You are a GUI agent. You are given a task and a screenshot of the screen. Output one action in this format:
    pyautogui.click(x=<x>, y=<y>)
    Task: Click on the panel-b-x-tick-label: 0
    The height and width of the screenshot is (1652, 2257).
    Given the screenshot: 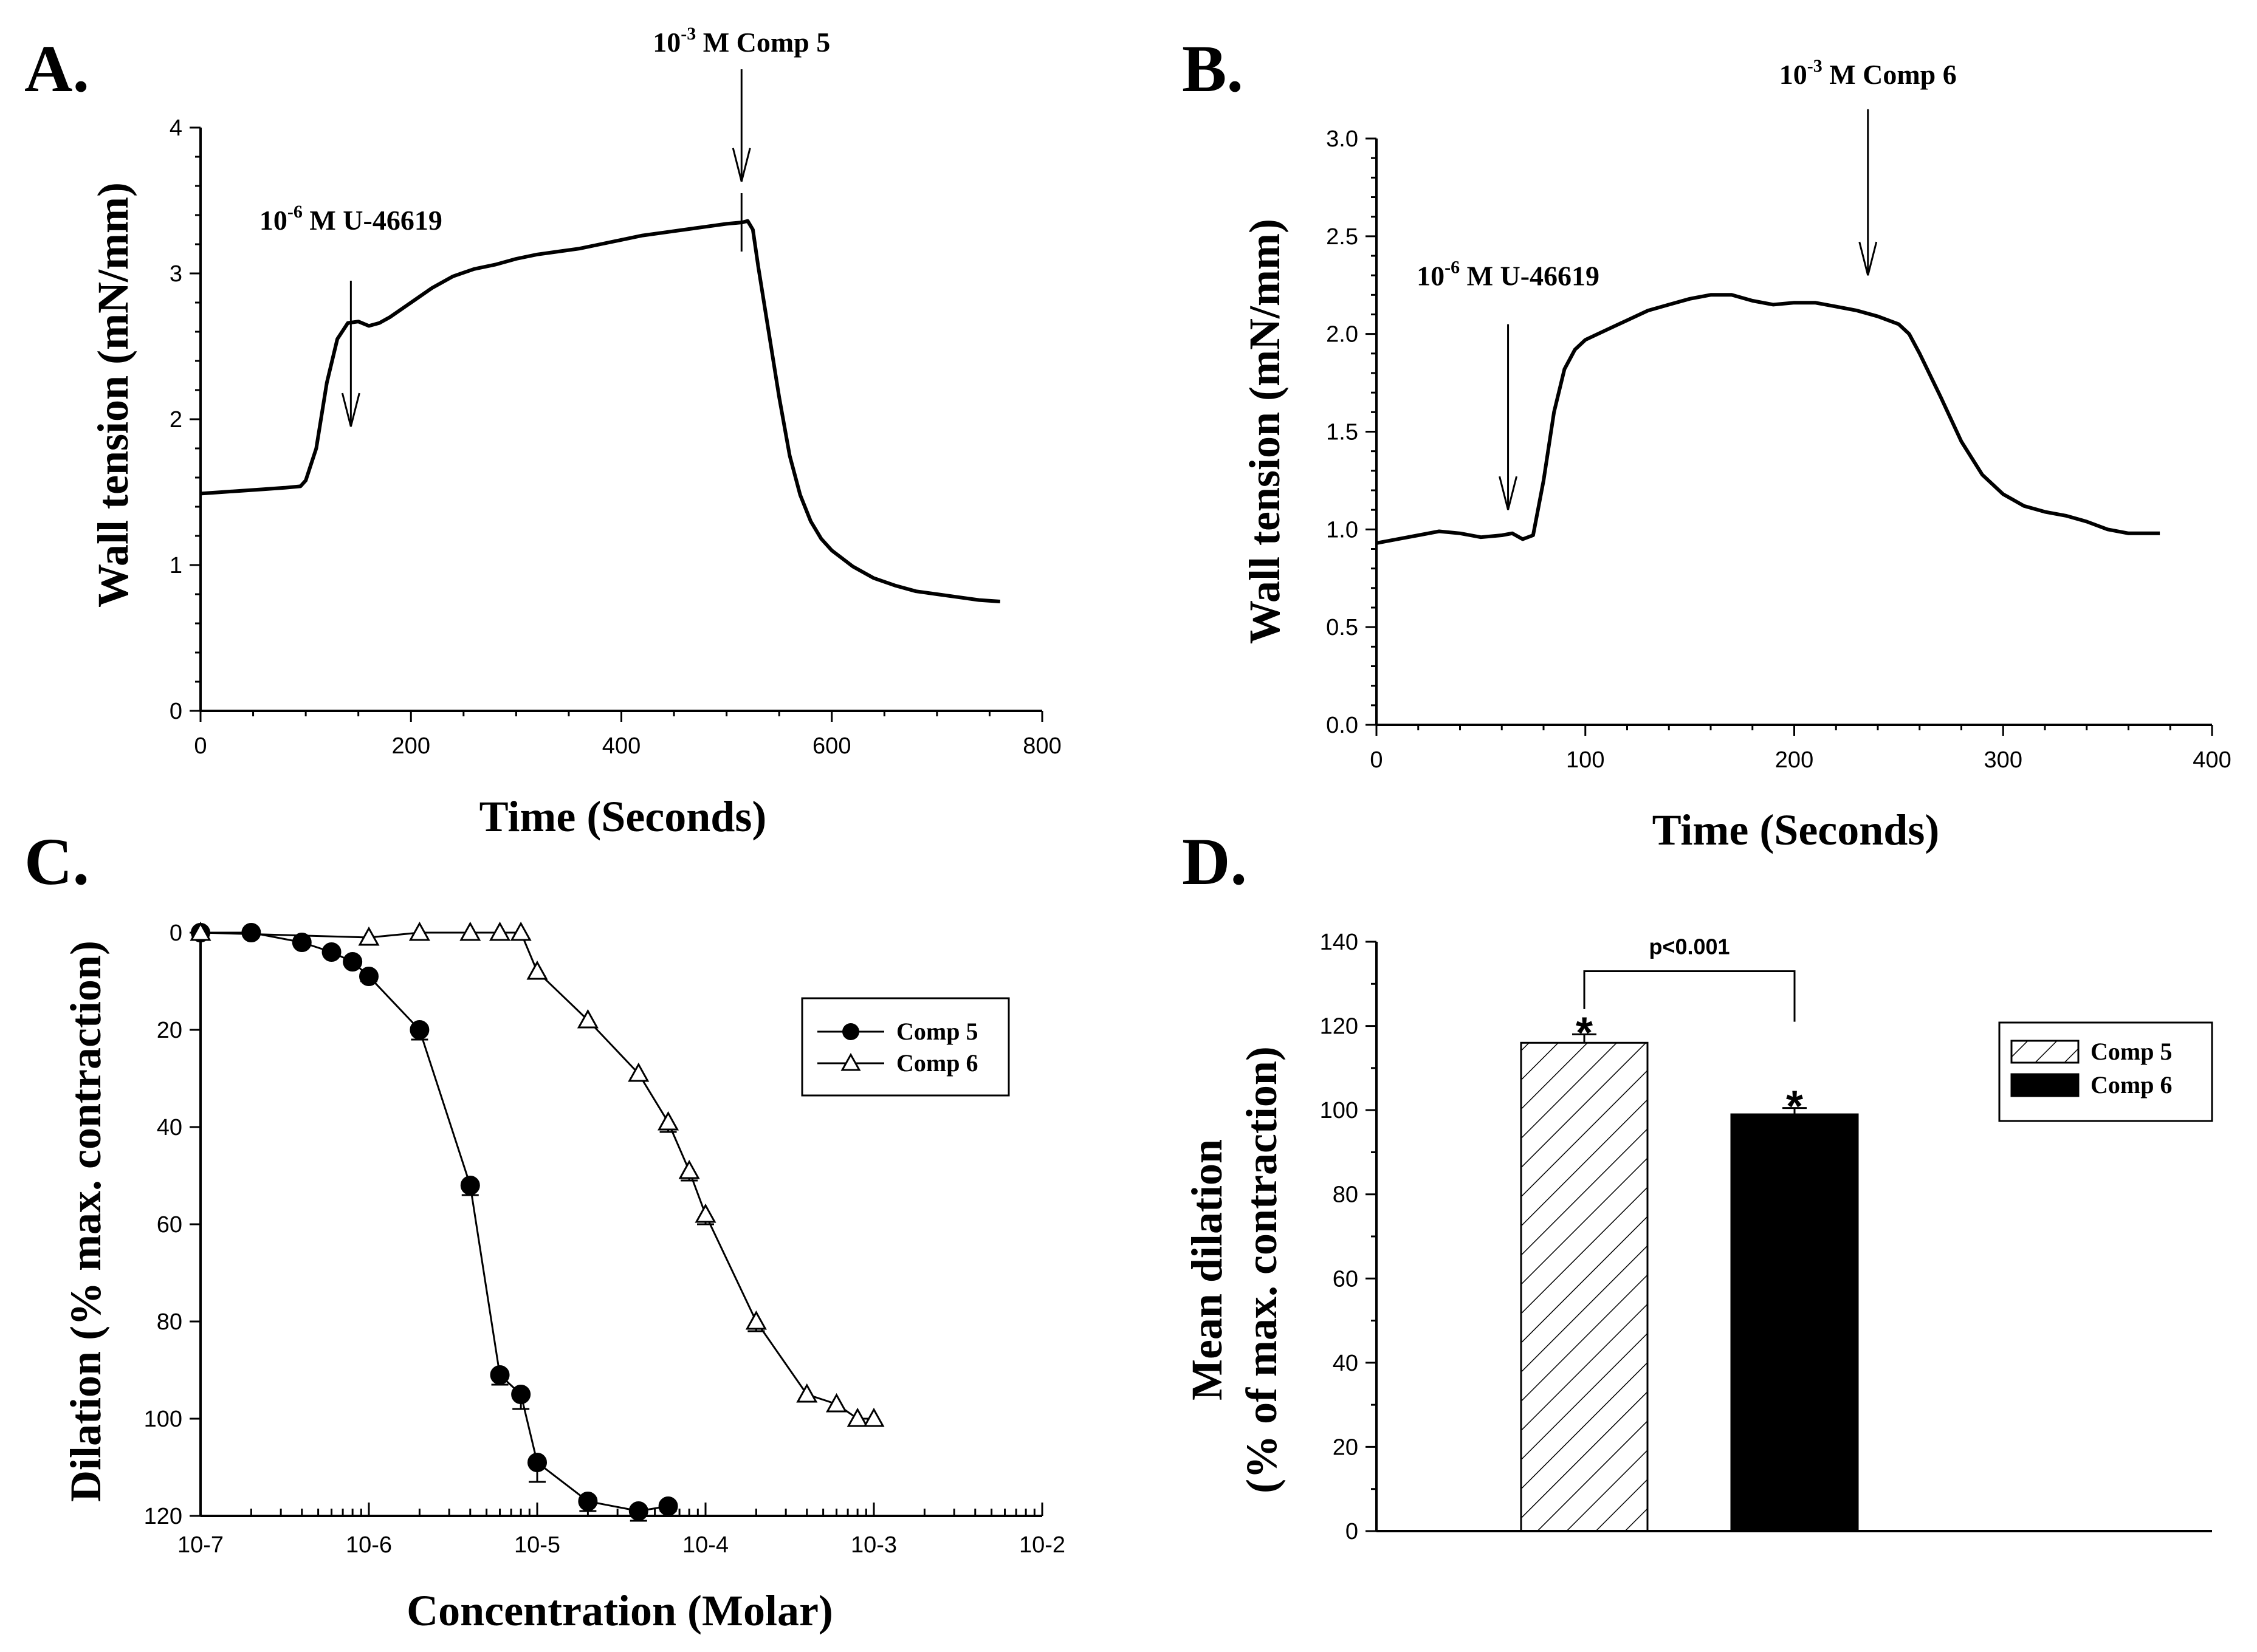 What is the action you would take?
    pyautogui.click(x=1376, y=760)
    